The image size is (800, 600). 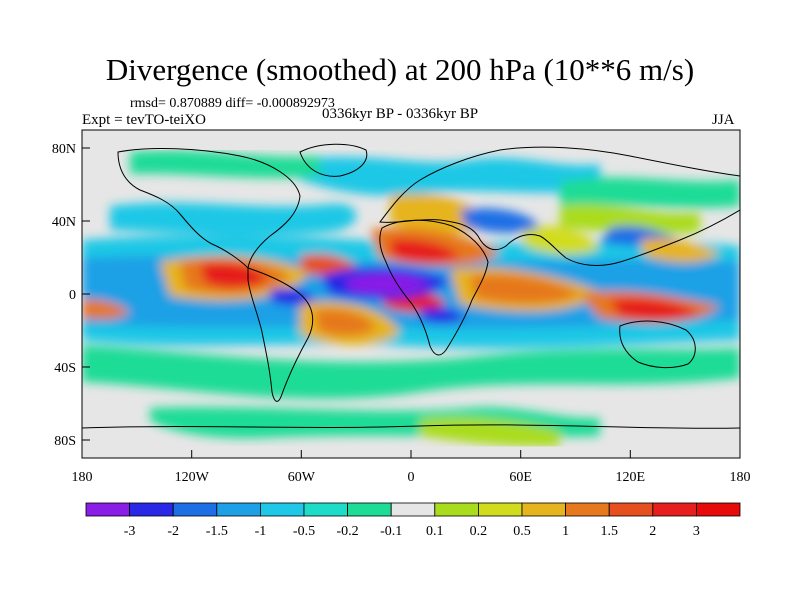 I want to click on colorbar-label: 0.5, so click(x=522, y=531).